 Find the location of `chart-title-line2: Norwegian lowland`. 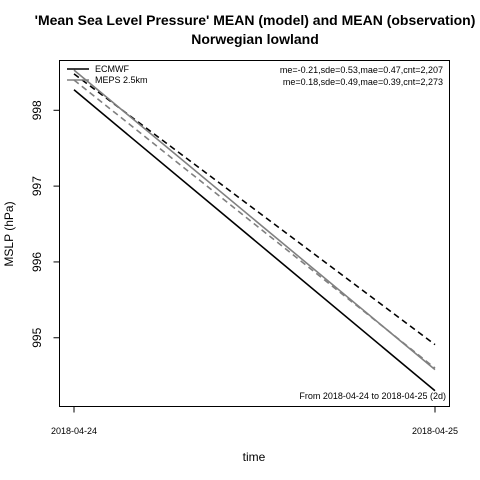

chart-title-line2: Norwegian lowland is located at coordinates (255, 39).